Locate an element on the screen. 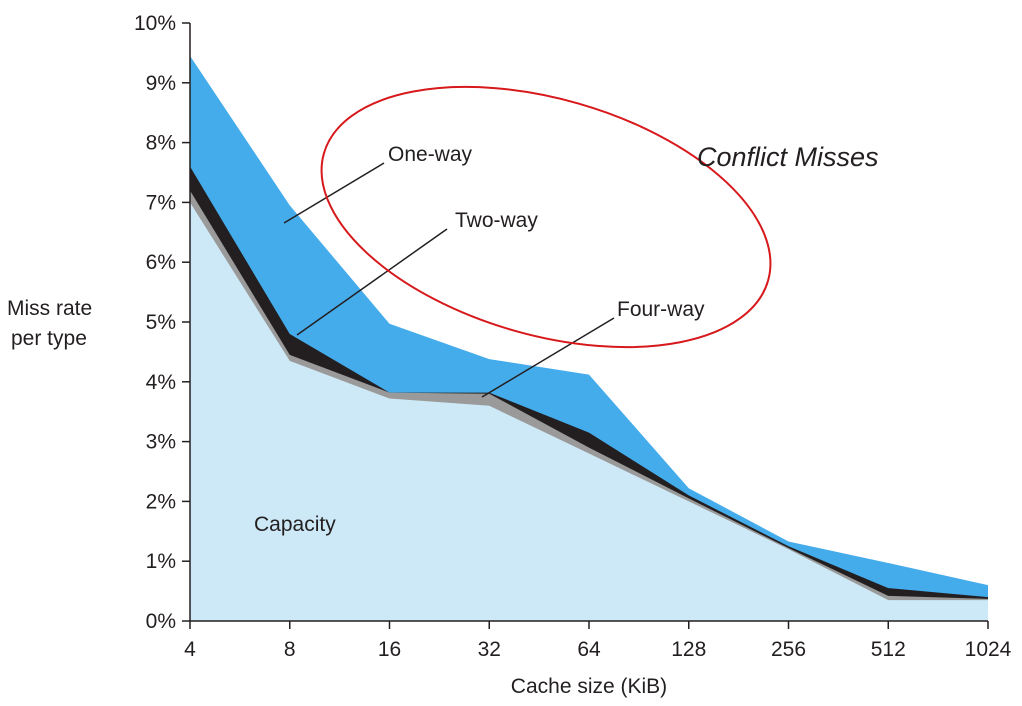 This screenshot has height=706, width=1022. y-axis-title-line-2: per type is located at coordinates (49, 338).